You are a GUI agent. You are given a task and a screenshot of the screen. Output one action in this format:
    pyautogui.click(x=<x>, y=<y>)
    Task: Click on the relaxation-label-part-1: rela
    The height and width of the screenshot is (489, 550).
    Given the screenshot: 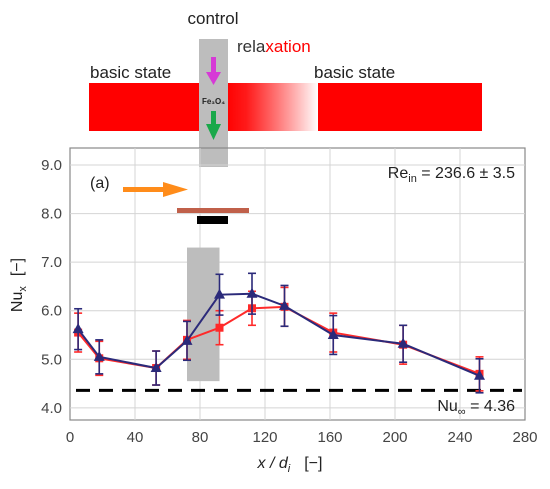 What is the action you would take?
    pyautogui.click(x=251, y=46)
    